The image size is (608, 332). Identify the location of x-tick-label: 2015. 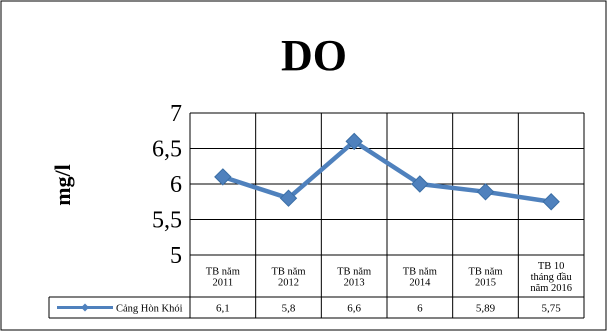
(485, 283).